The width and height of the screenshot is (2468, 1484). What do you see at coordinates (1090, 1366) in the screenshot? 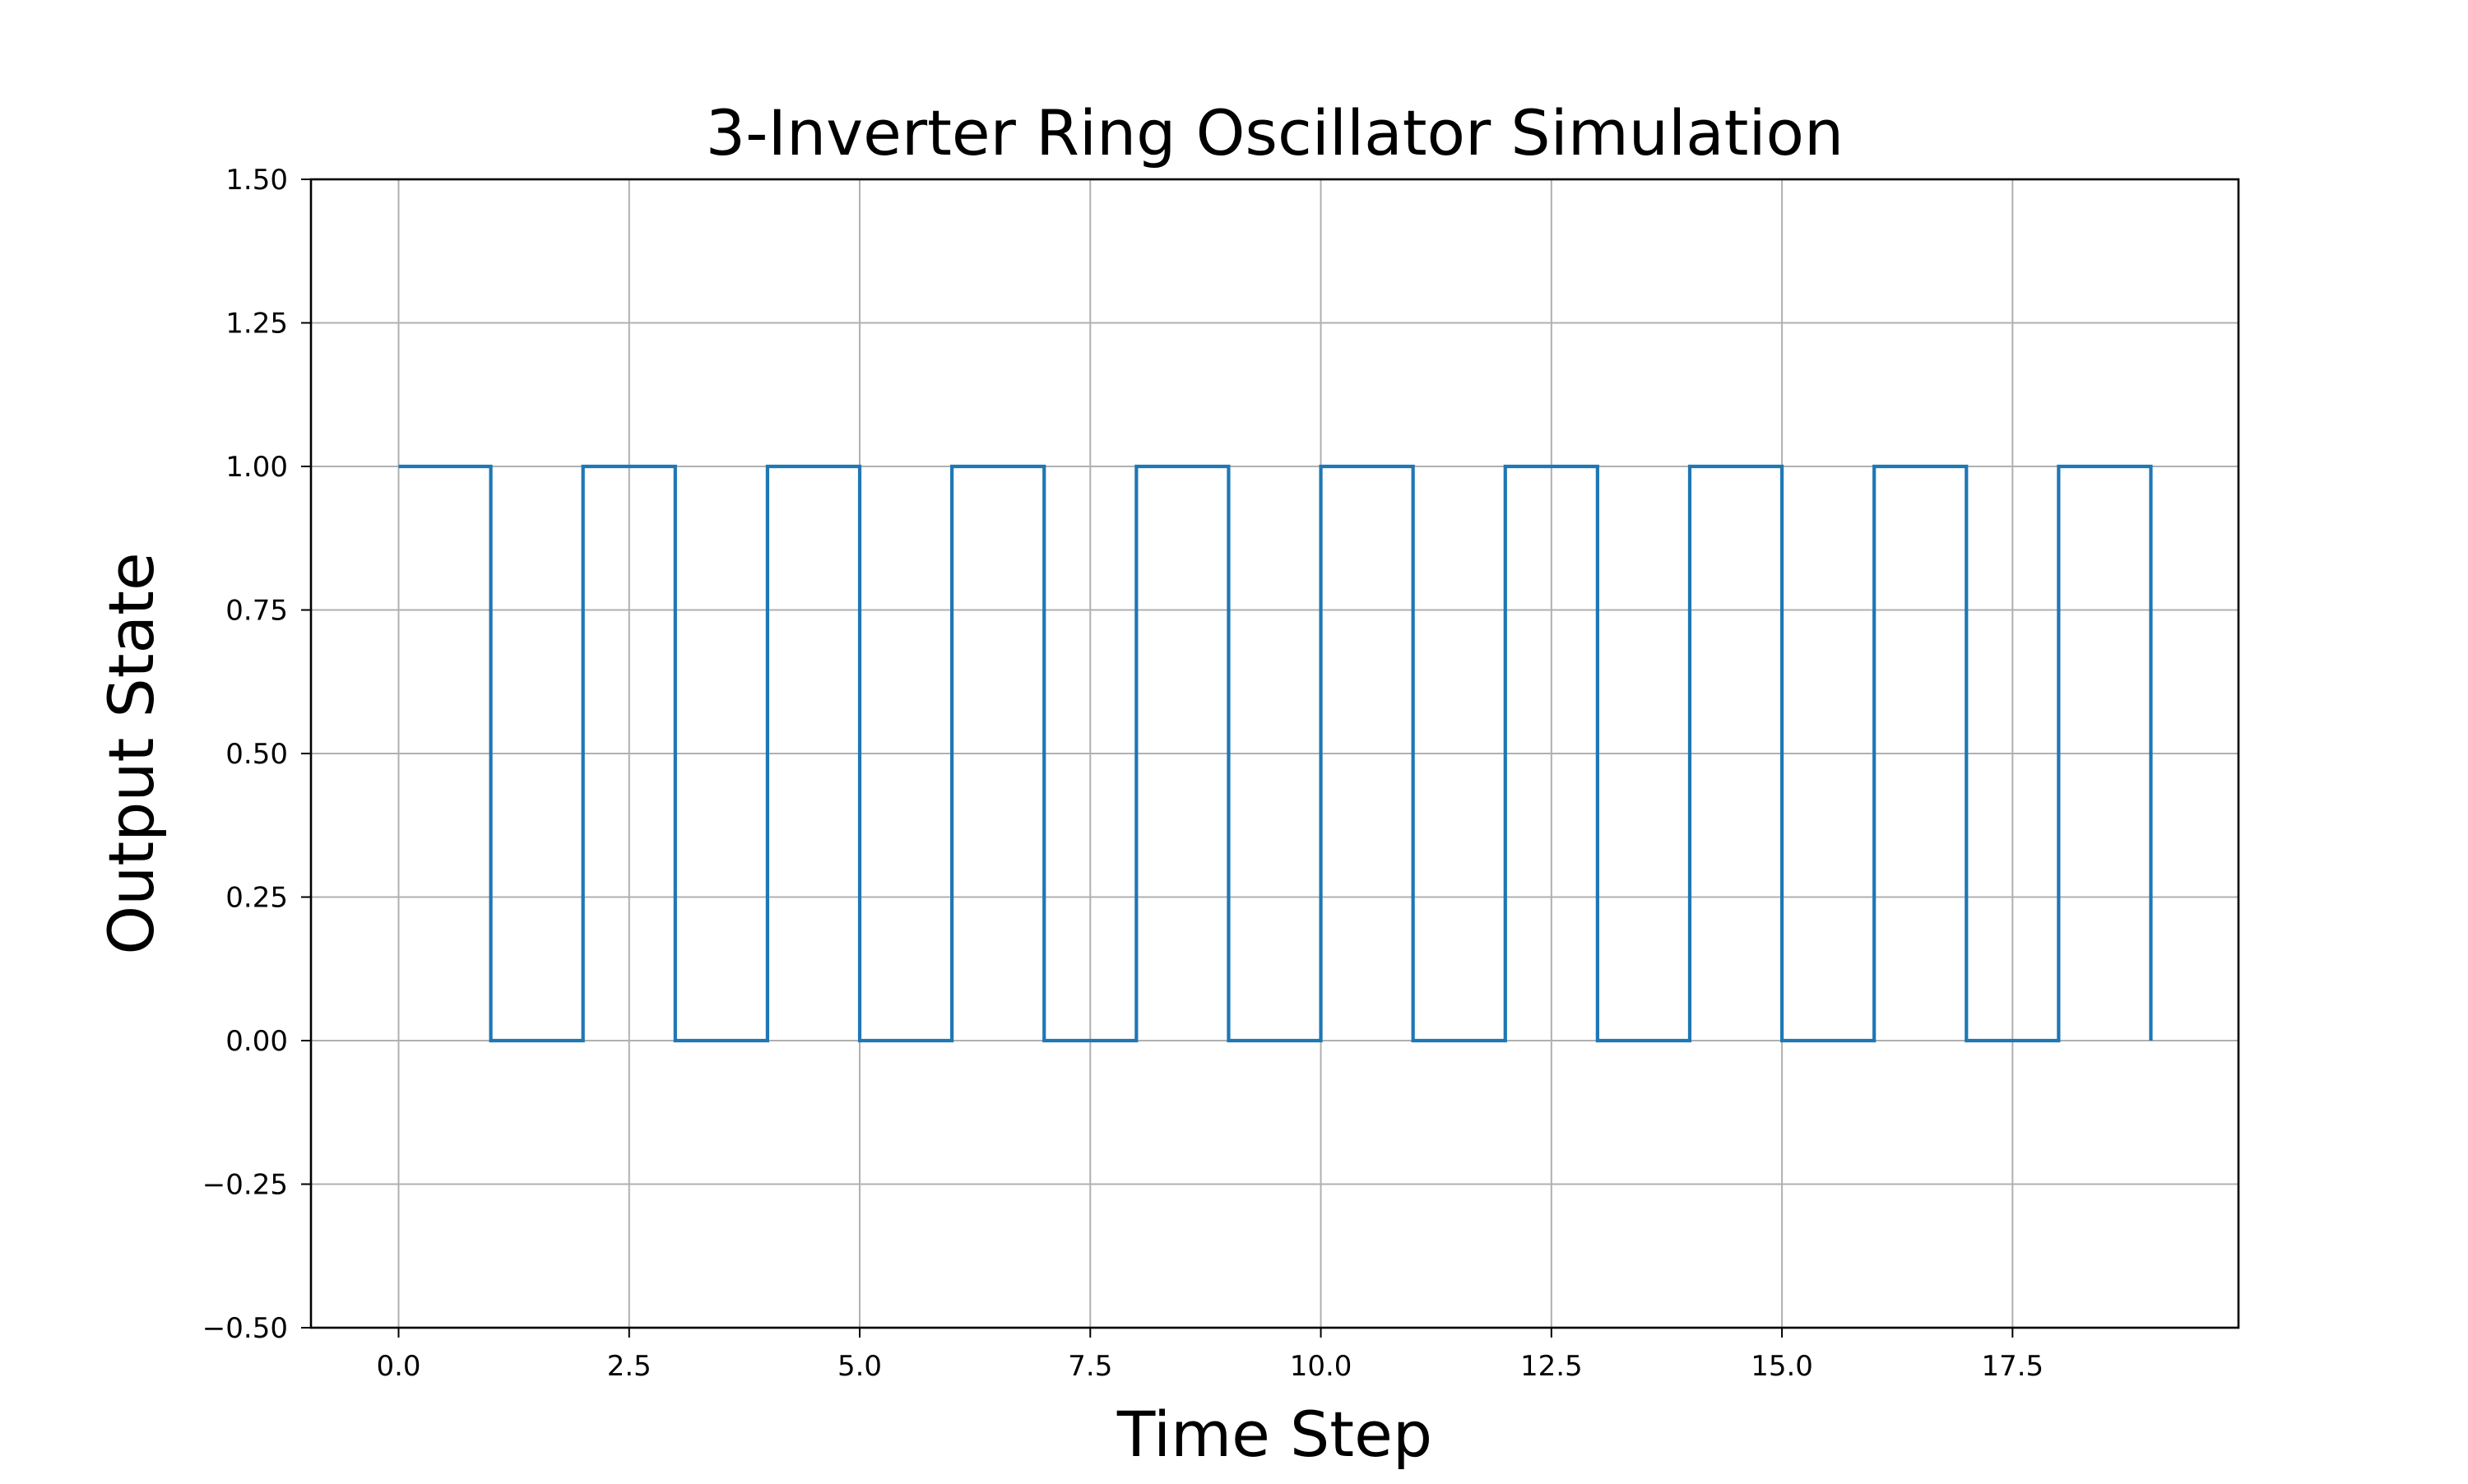
I see `x-tick-label: 7.5` at bounding box center [1090, 1366].